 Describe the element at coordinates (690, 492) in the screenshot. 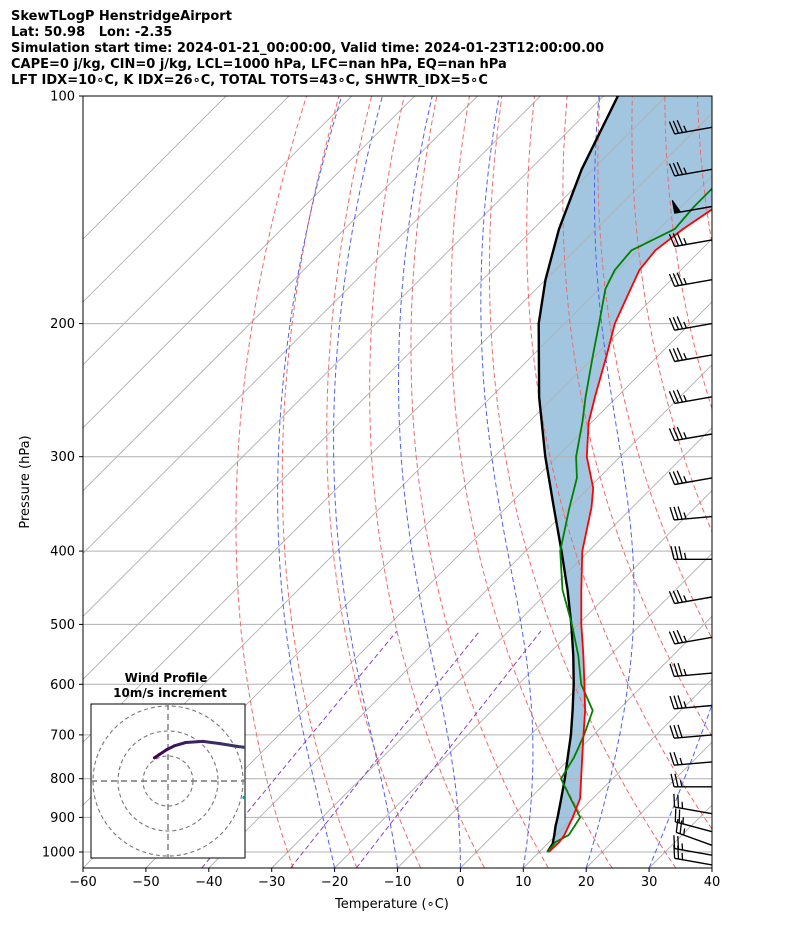

I see `wind-barbs` at that location.